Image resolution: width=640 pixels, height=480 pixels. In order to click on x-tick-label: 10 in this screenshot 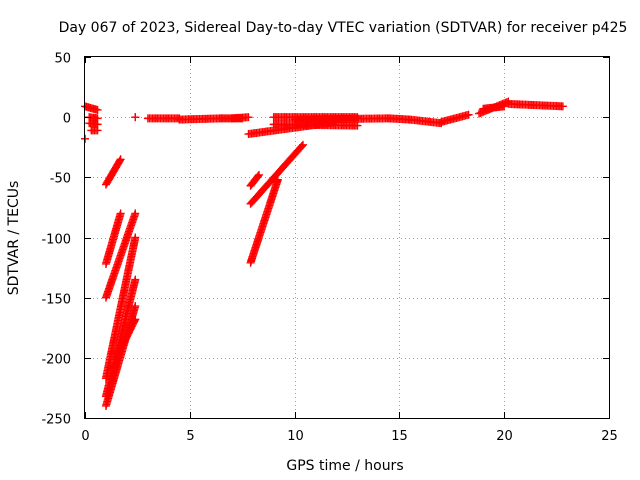, I will do `click(295, 436)`.